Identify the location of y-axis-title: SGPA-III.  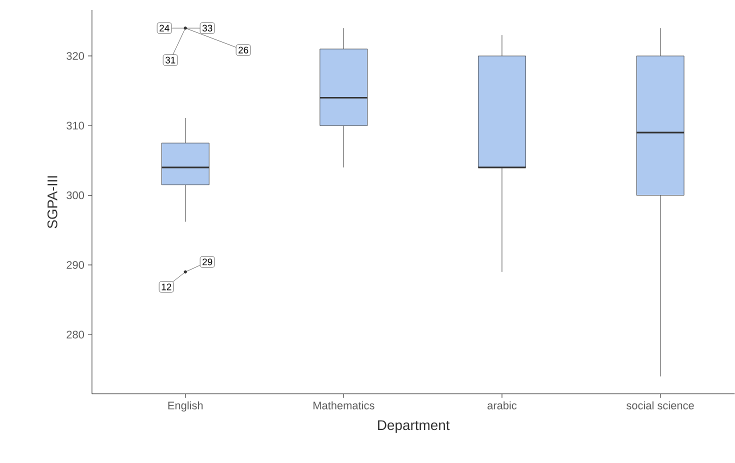
(52, 202).